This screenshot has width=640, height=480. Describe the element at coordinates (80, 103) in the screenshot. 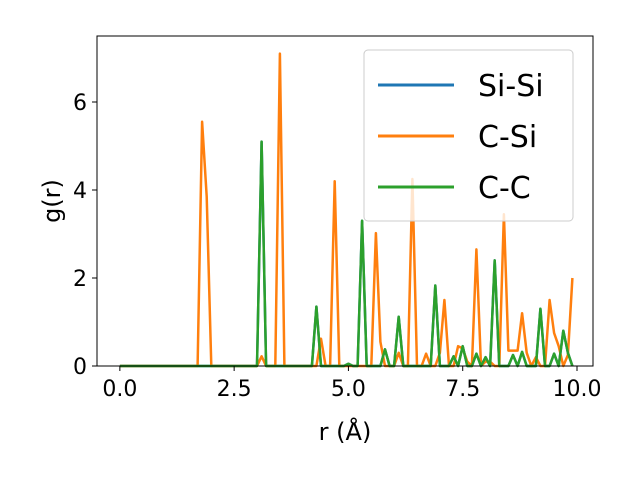

I see `y-tick-label: 6` at that location.